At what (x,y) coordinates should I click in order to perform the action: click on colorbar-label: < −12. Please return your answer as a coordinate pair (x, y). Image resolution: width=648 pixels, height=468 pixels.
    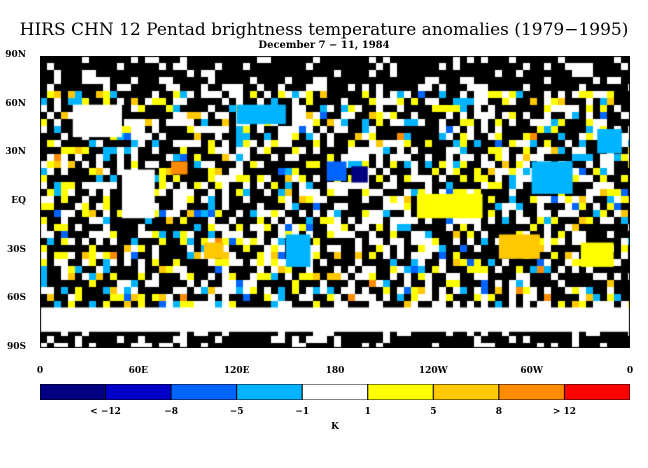
    Looking at the image, I should click on (105, 412).